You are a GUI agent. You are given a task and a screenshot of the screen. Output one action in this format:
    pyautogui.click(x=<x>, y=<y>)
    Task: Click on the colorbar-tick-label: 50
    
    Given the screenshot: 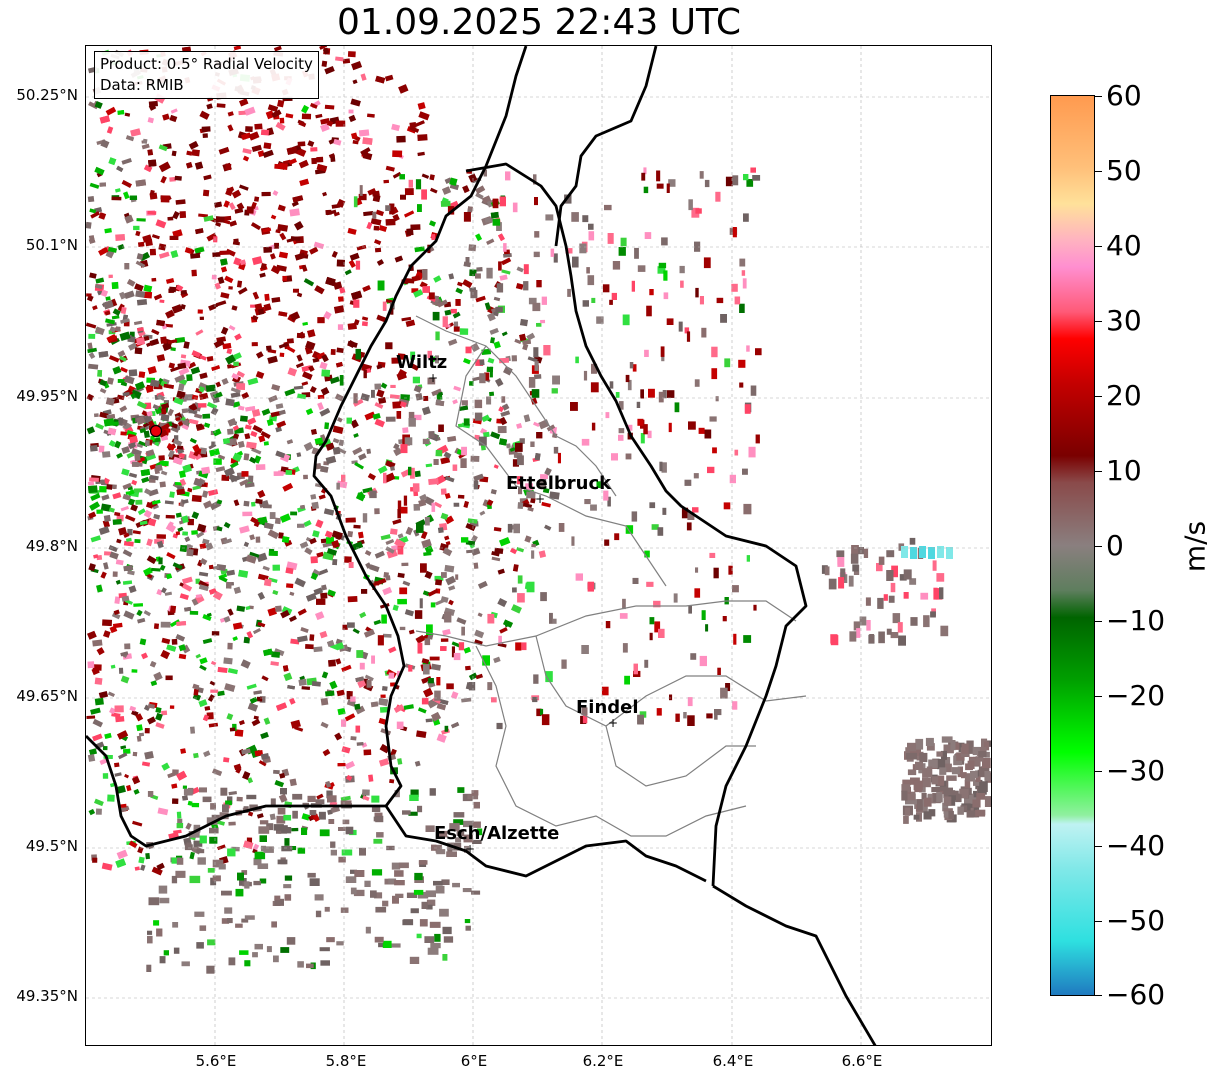 What is the action you would take?
    pyautogui.click(x=1124, y=170)
    